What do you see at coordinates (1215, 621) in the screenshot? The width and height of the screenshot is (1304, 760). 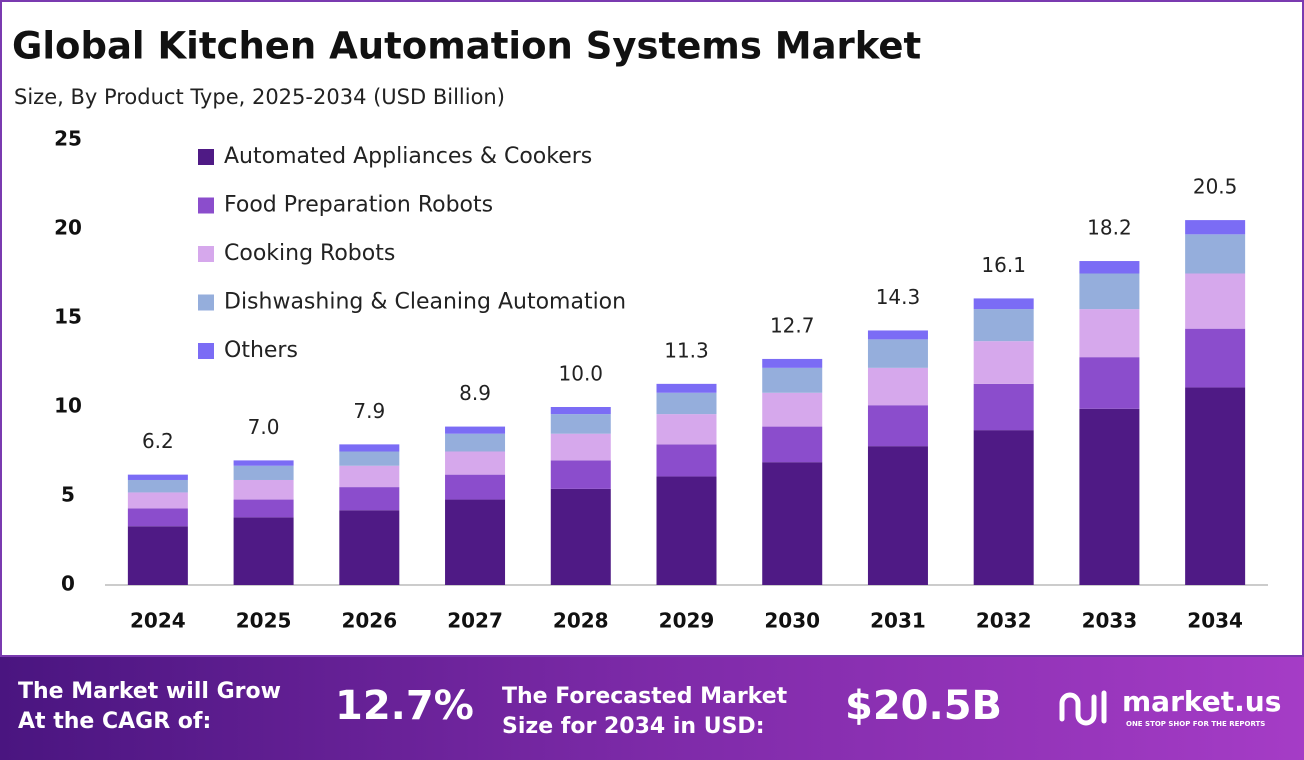 I see `x-tick-label: 2034` at bounding box center [1215, 621].